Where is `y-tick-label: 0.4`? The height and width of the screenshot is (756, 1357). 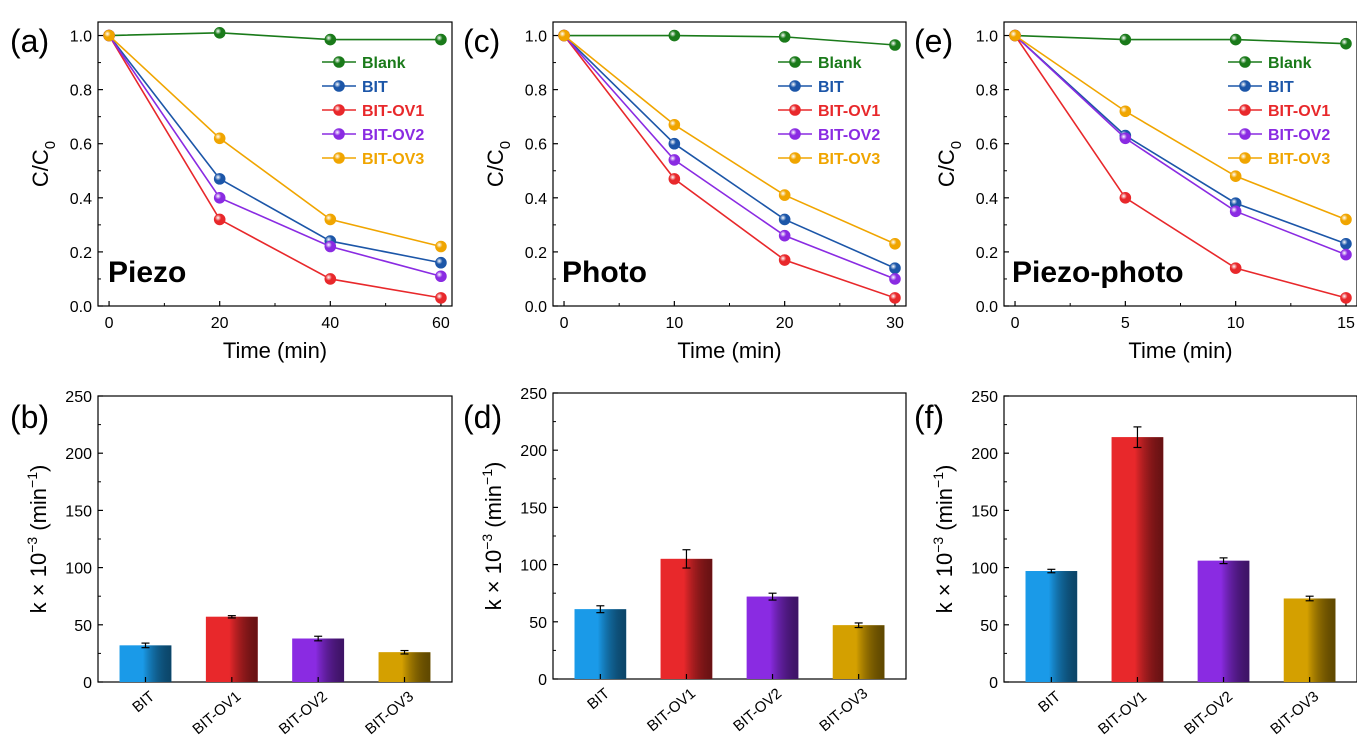
y-tick-label: 0.4 is located at coordinates (81, 199).